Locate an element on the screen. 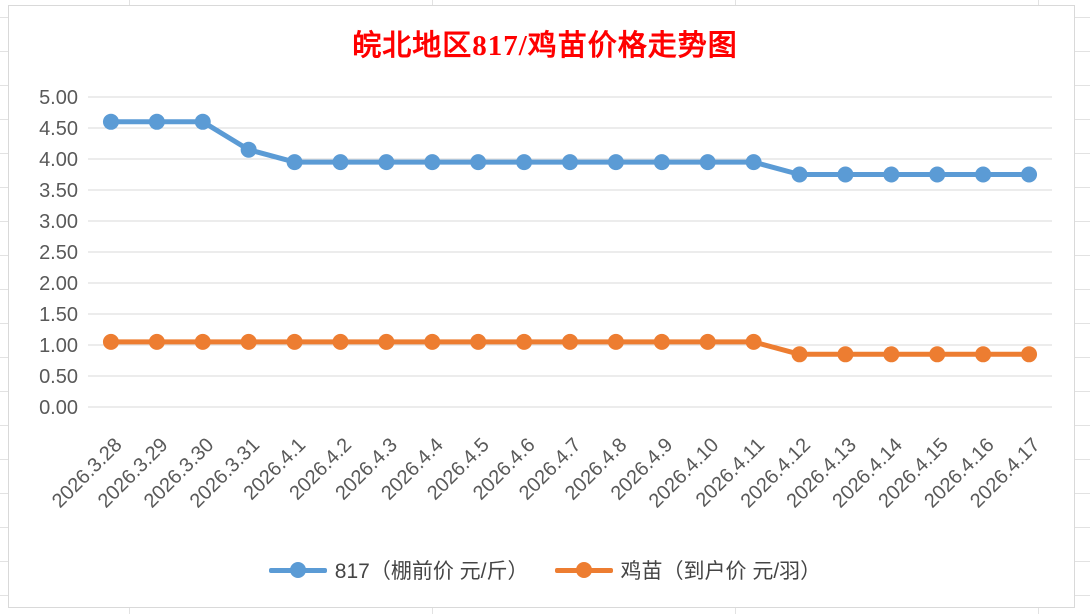 This screenshot has width=1090, height=614. y-tick-label: 3.00 is located at coordinates (58, 222).